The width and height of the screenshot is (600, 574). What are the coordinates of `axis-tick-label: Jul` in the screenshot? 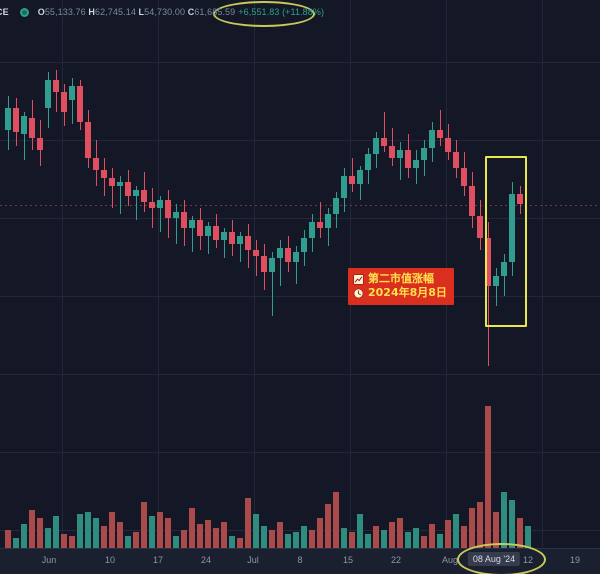 It's located at (253, 560).